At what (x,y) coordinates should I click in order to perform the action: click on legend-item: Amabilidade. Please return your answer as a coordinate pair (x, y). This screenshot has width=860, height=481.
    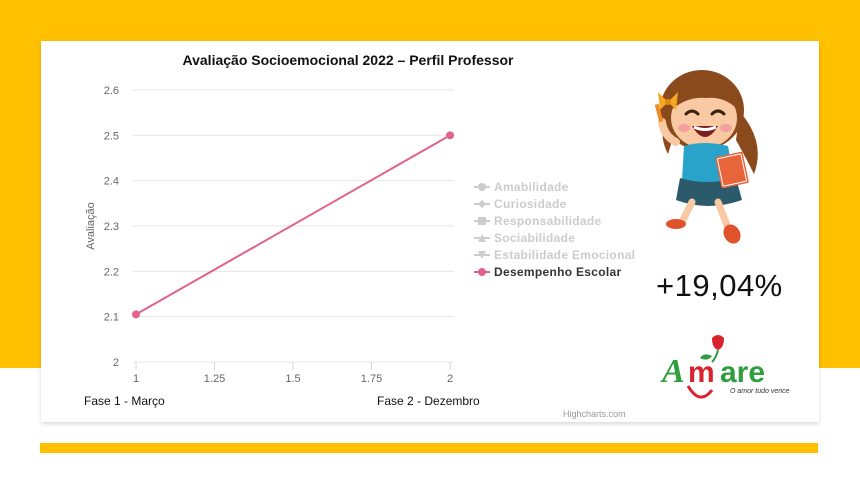
    Looking at the image, I should click on (554, 186).